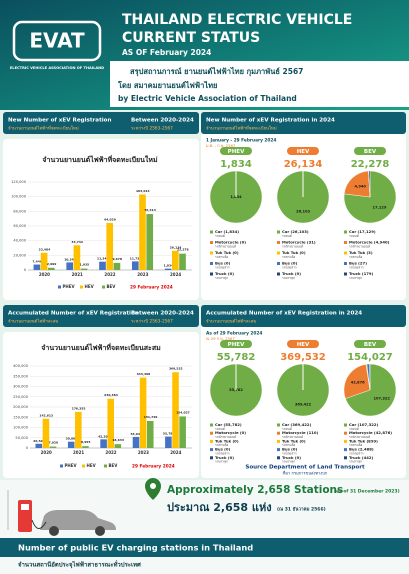 This screenshot has height=574, width=409. I want to click on y-tick-label: 300,000, so click(21, 387).